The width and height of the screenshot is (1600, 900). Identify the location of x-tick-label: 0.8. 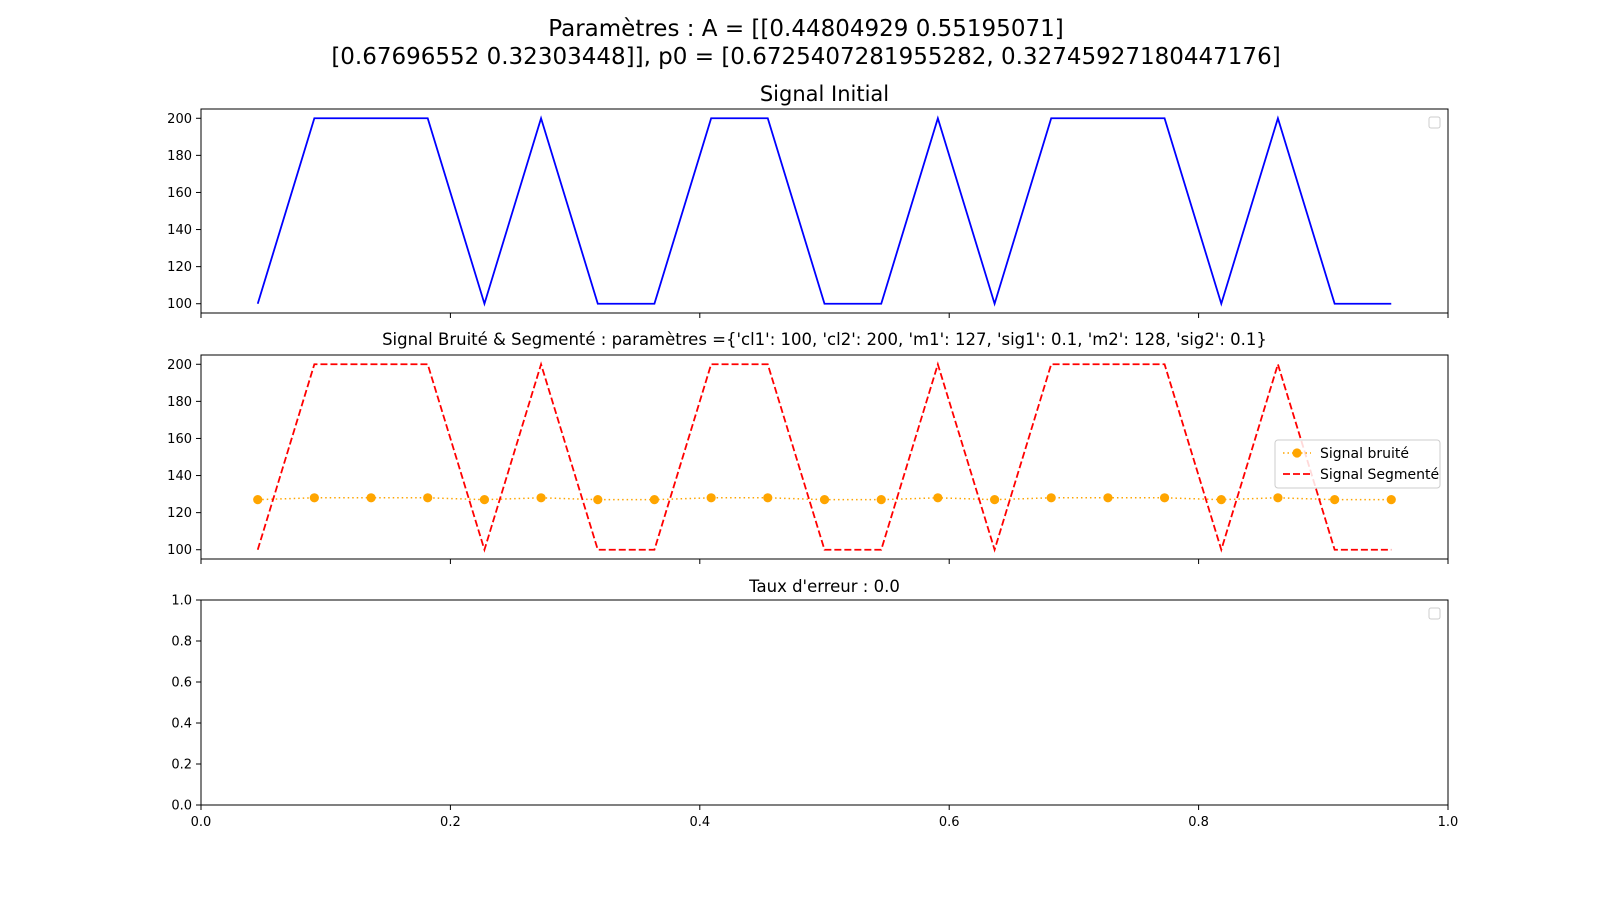
(1198, 822).